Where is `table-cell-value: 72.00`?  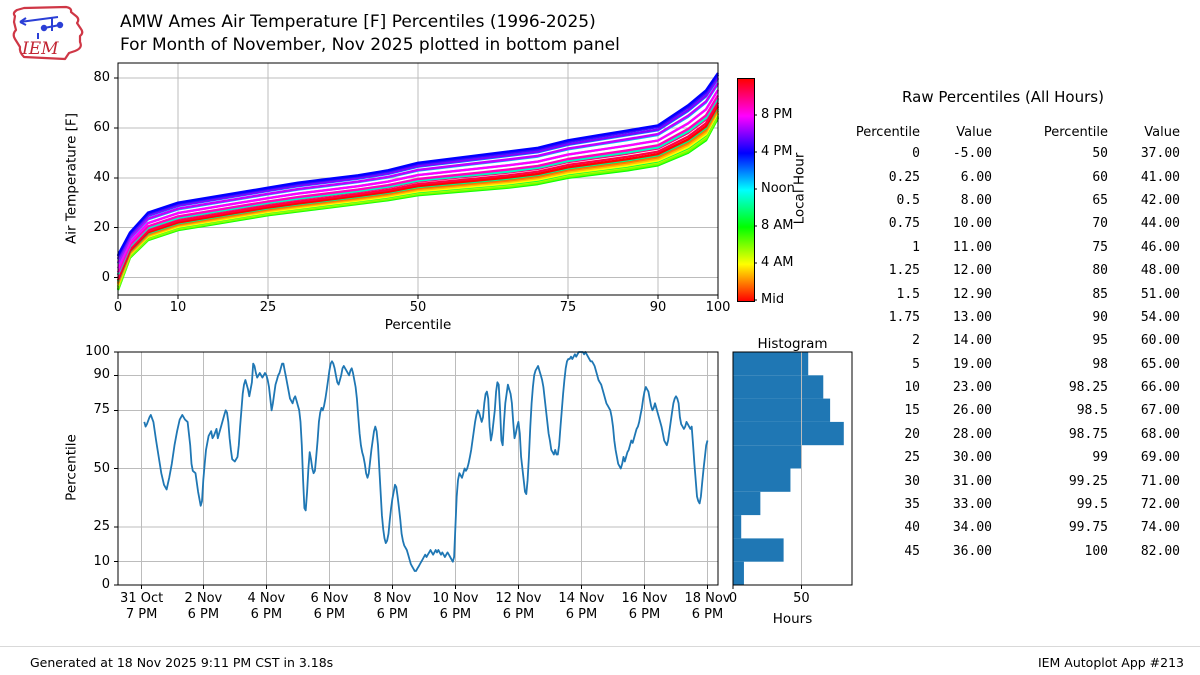 table-cell-value: 72.00 is located at coordinates (1160, 505).